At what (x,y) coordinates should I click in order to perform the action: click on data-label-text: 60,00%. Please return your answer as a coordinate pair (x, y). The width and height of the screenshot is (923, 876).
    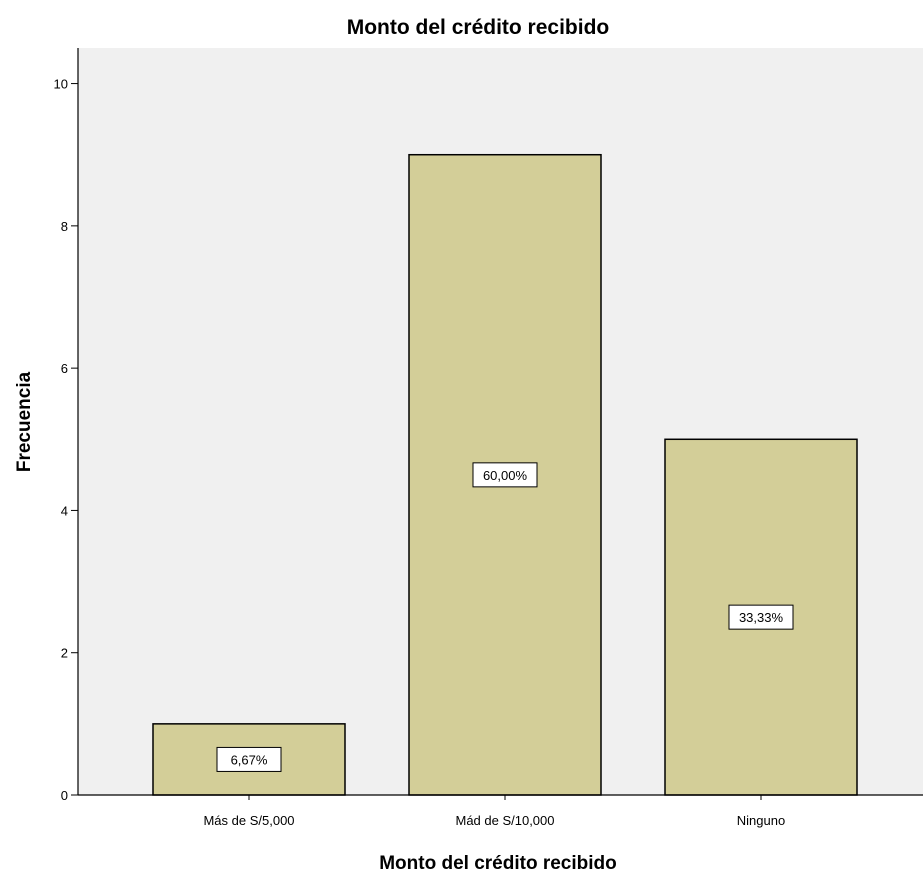
    Looking at the image, I should click on (505, 475).